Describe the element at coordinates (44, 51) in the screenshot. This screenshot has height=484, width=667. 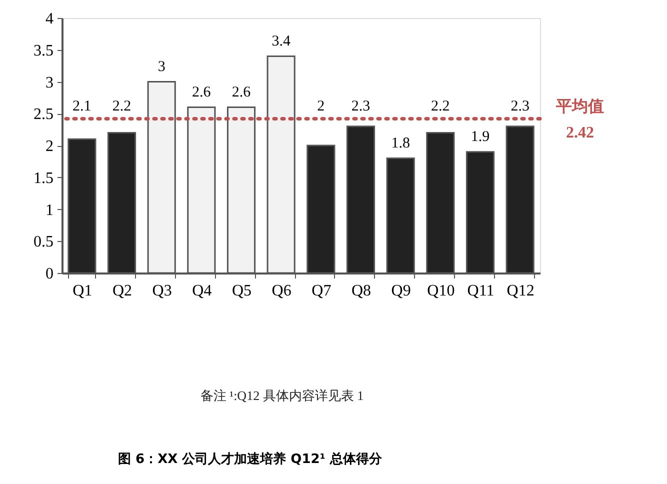
I see `y-tick-label: 3.5` at that location.